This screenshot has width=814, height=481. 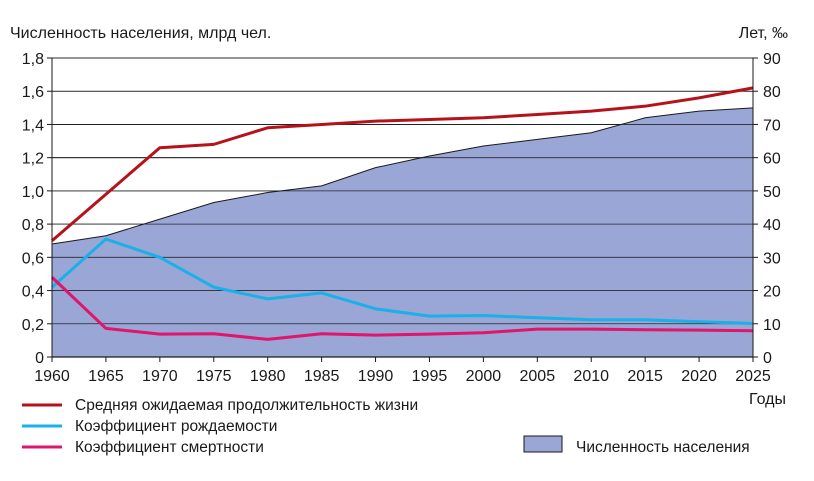 What do you see at coordinates (140, 33) in the screenshot?
I see `y-axis-left-label: Численность населения, млрд чел.` at bounding box center [140, 33].